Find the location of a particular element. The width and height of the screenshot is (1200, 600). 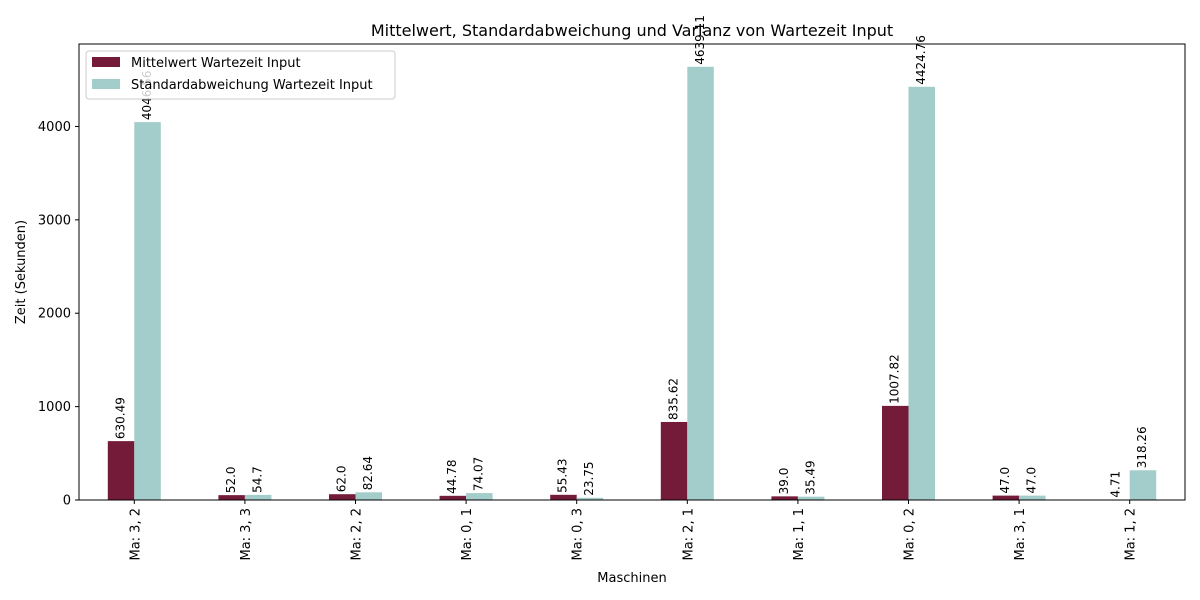

x-axis-title: Maschinen is located at coordinates (631, 578).